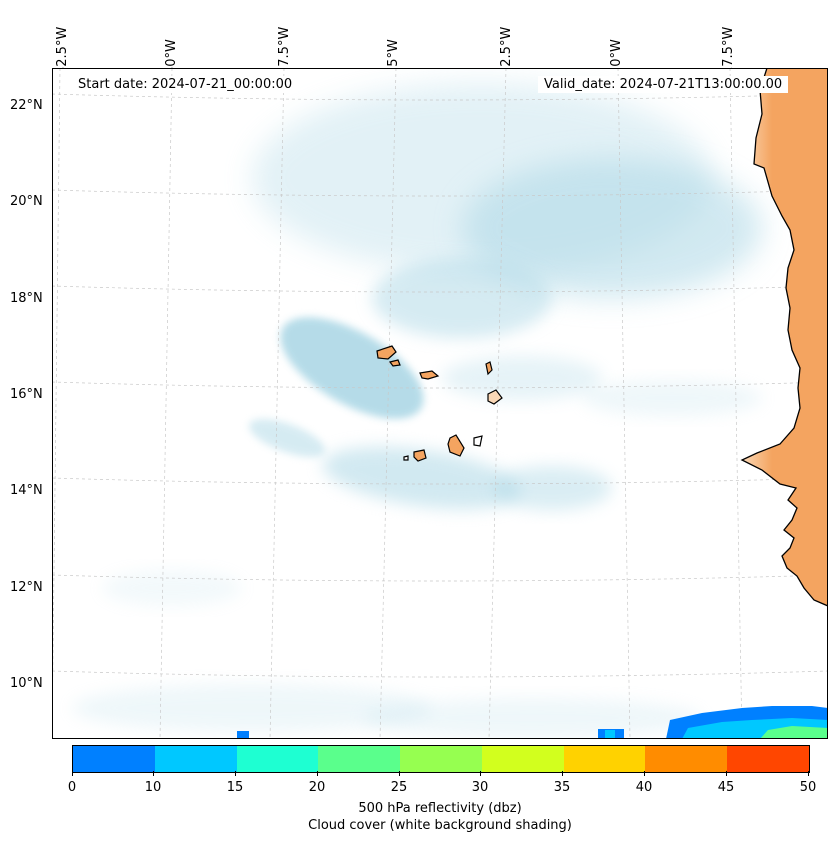  Describe the element at coordinates (808, 787) in the screenshot. I see `colorbar-tick-label-50: 50` at that location.